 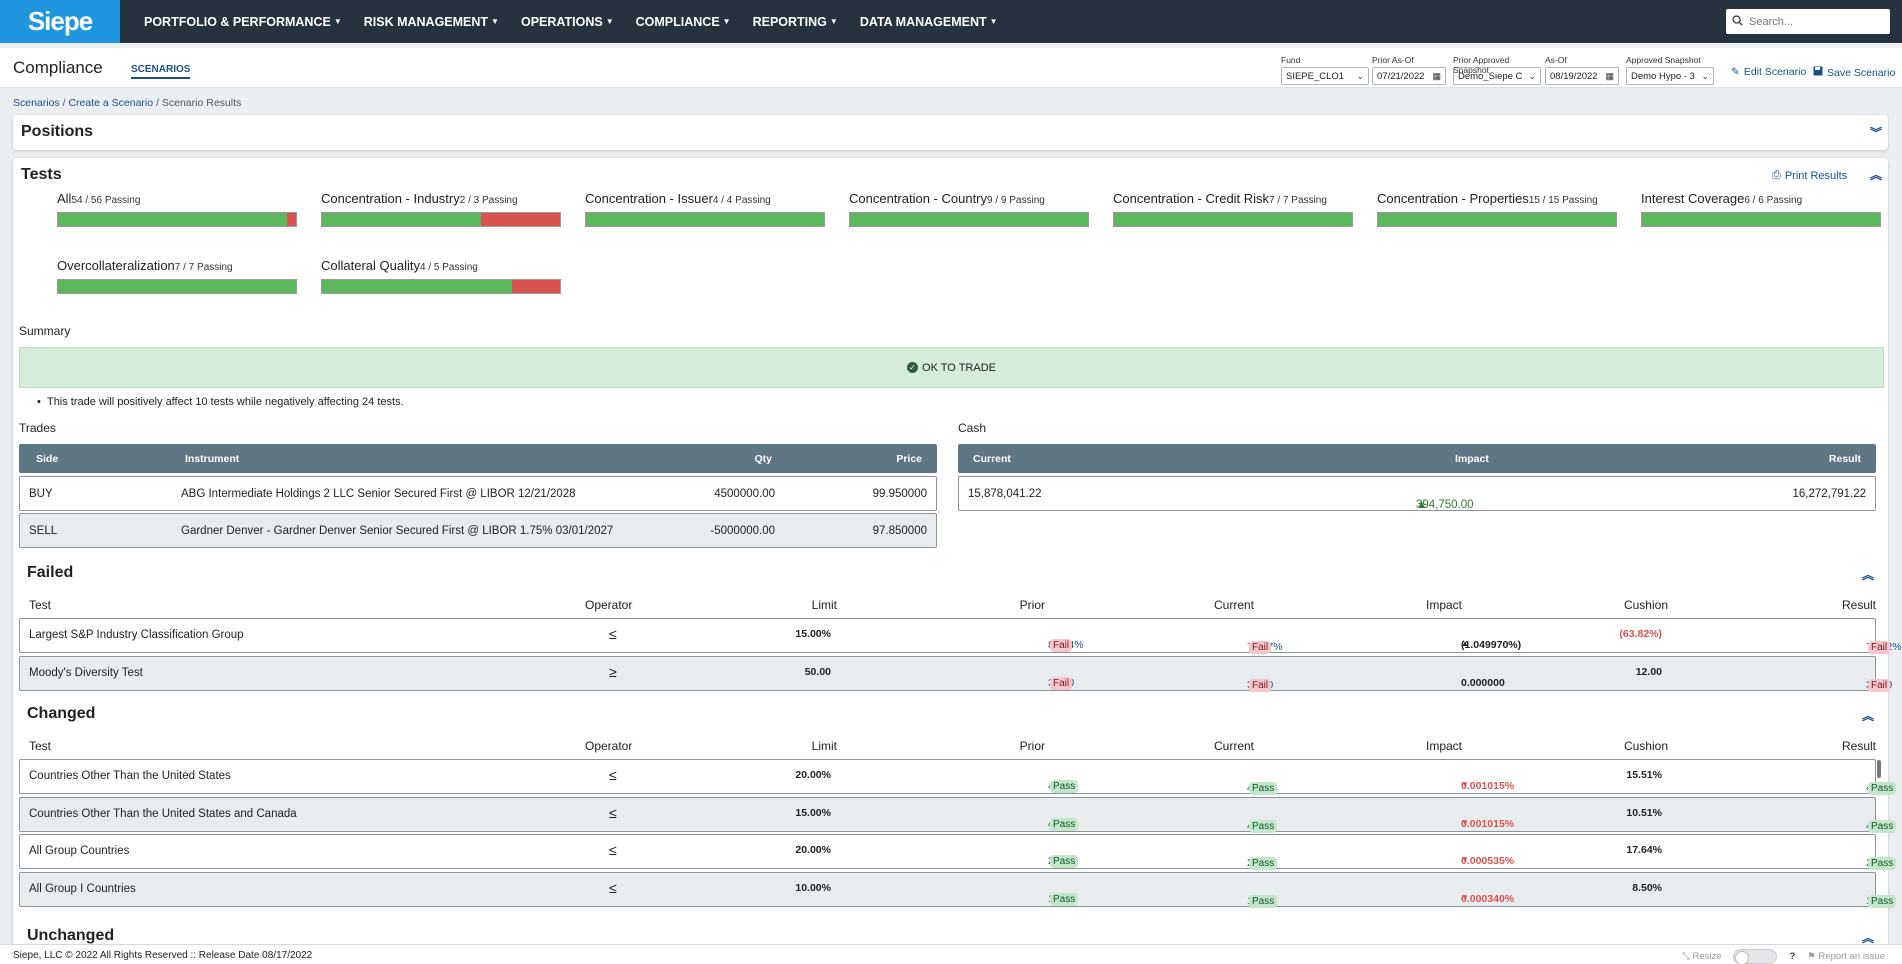 I want to click on fund-control: Fund SIEPE_CLO1 ⌄, so click(x=1325, y=70).